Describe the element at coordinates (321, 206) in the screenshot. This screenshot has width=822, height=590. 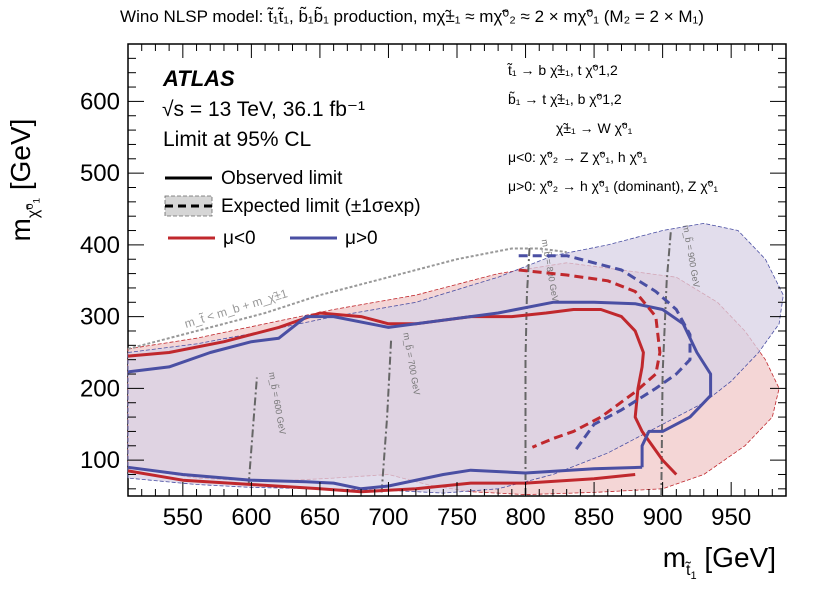
I see `legend-expected: Expected limit (±1σexp)` at that location.